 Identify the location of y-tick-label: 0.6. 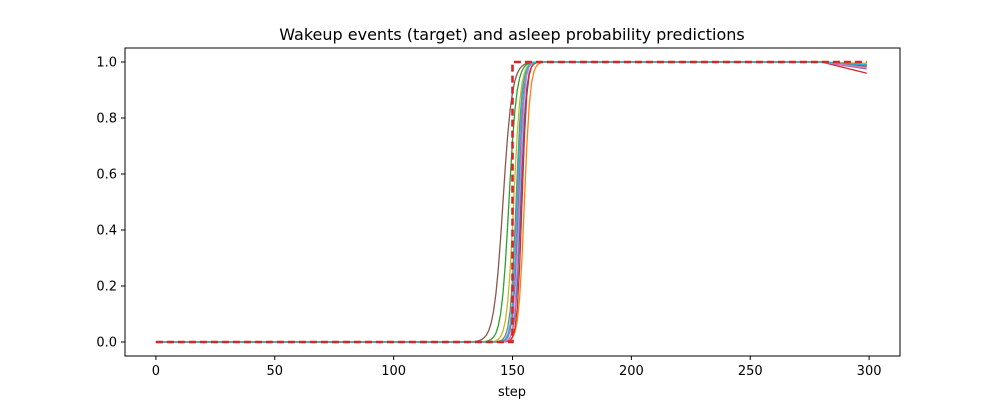
(106, 175).